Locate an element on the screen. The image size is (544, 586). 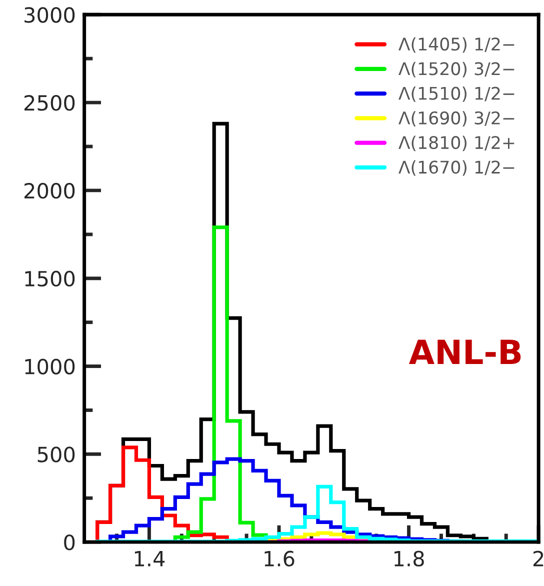
y-tick-label: 1500 is located at coordinates (50, 278).